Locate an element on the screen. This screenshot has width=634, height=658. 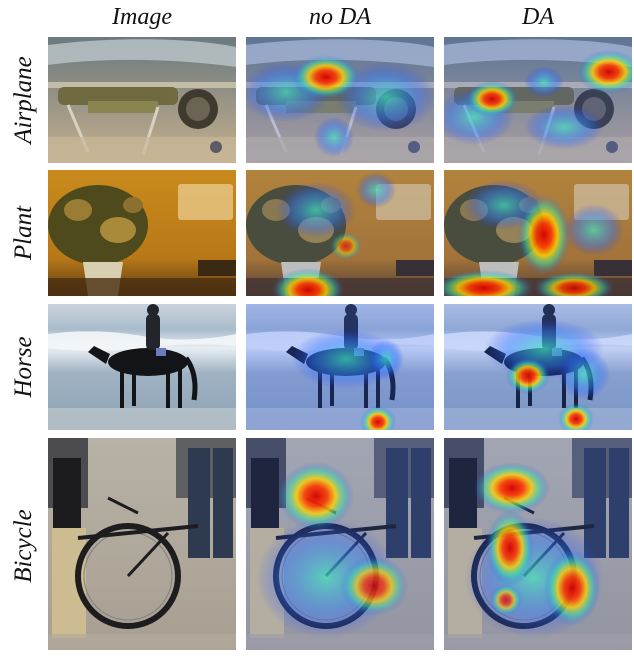
bicycle-heatmap-no-da is located at coordinates (340, 544).